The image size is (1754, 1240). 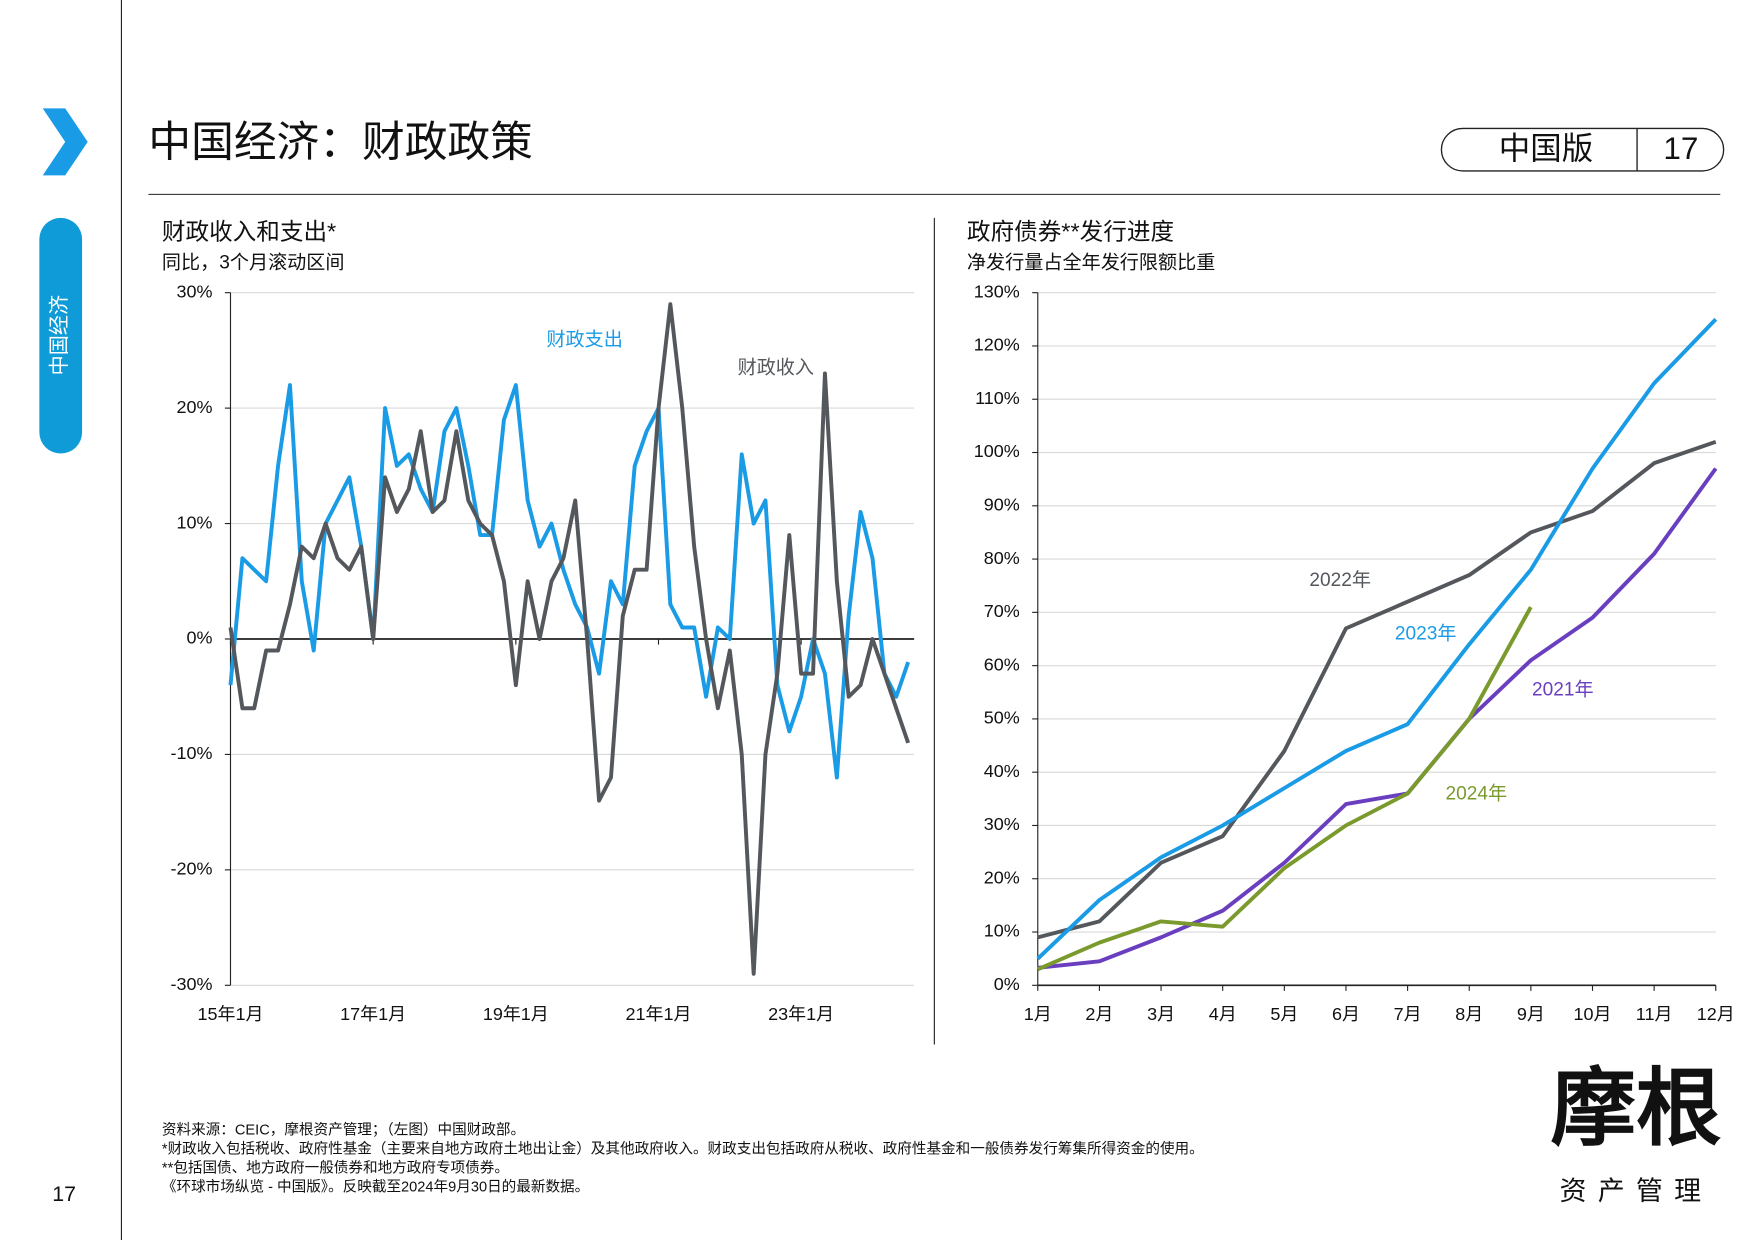 What do you see at coordinates (373, 1014) in the screenshot?
I see `x-tick-label: 17年1月` at bounding box center [373, 1014].